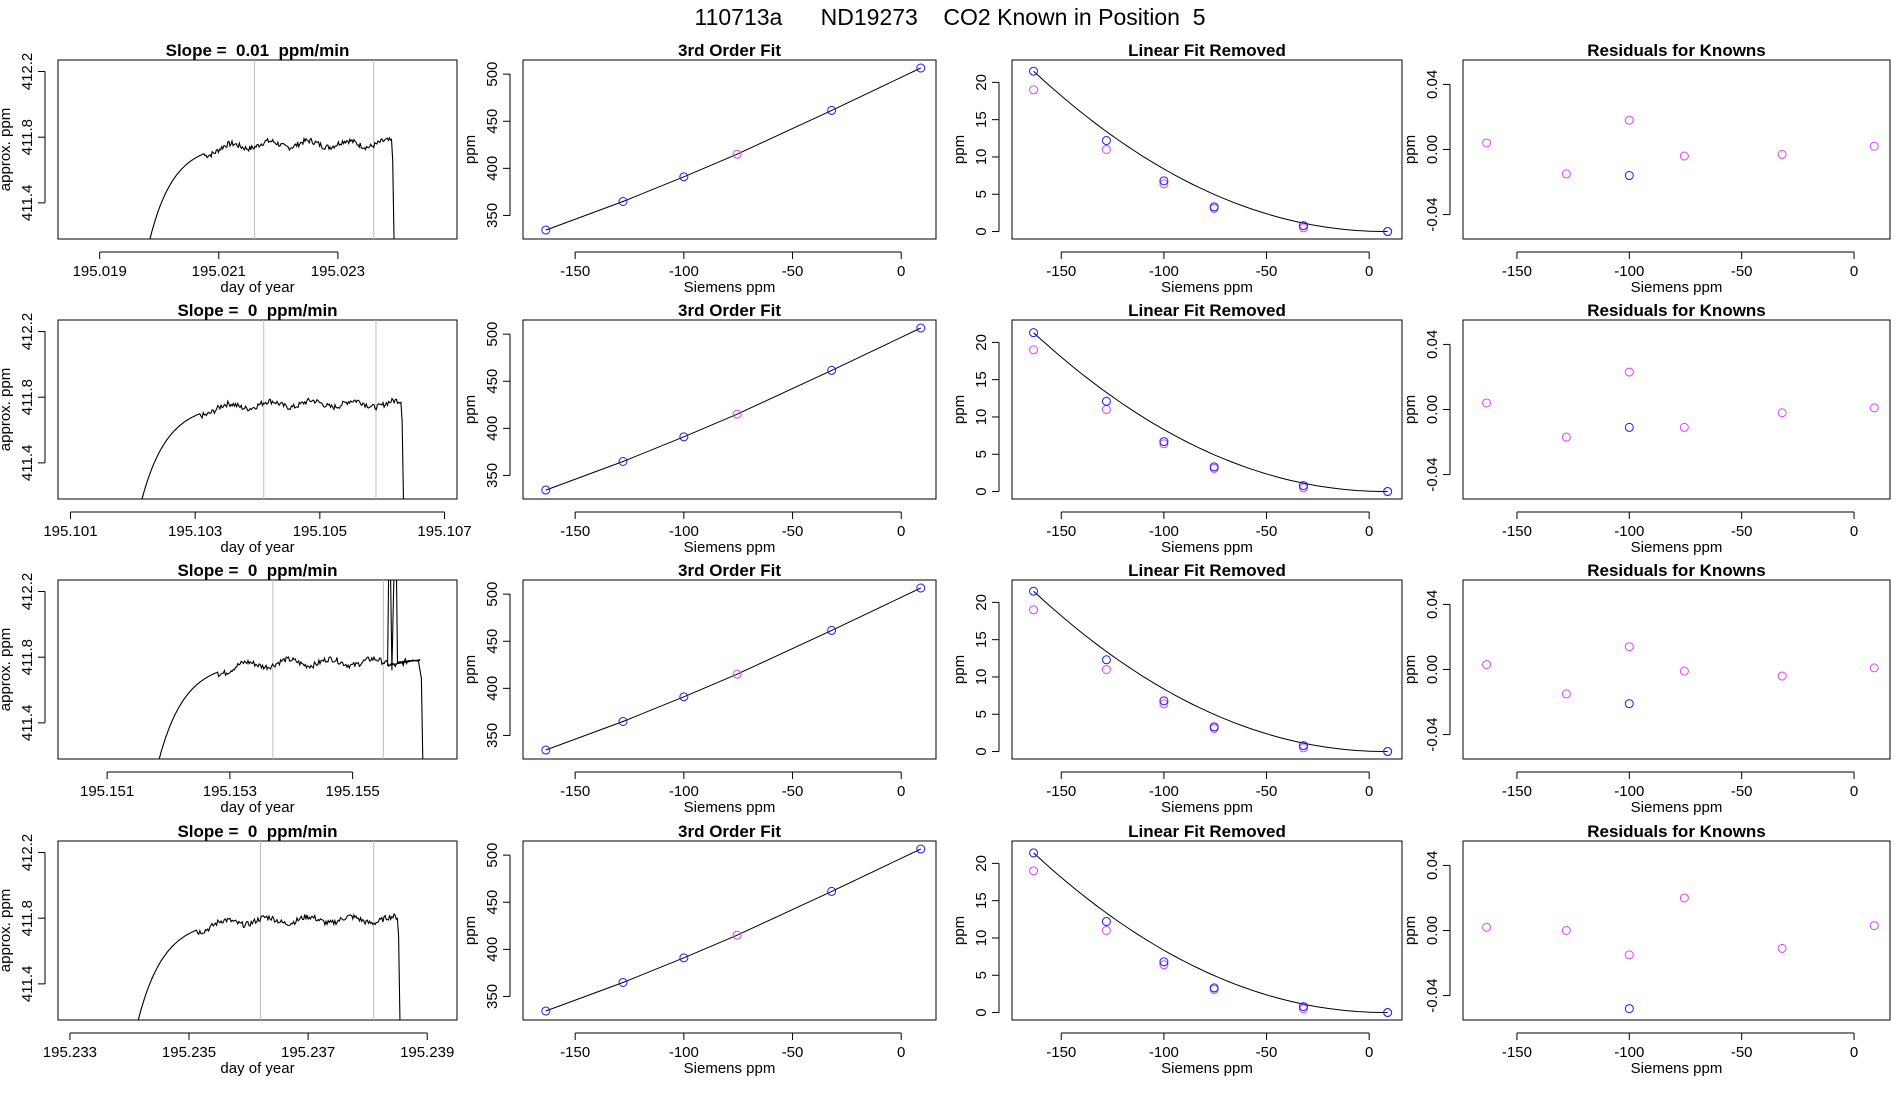  I want to click on y-tick-label: 0.00, so click(1432, 669).